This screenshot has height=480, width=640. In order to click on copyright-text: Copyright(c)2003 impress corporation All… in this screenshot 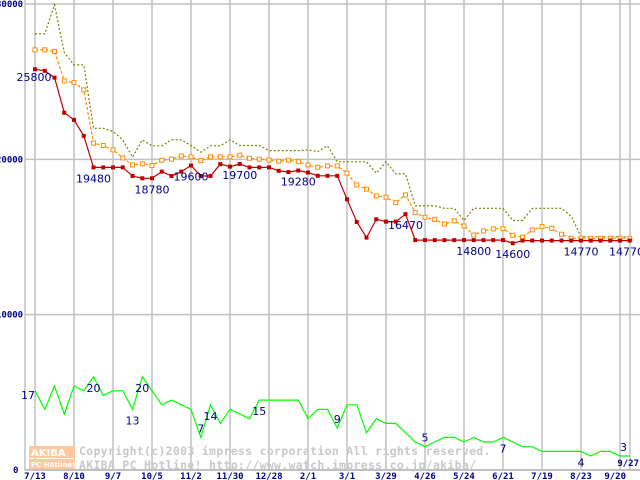, I will do `click(285, 451)`.